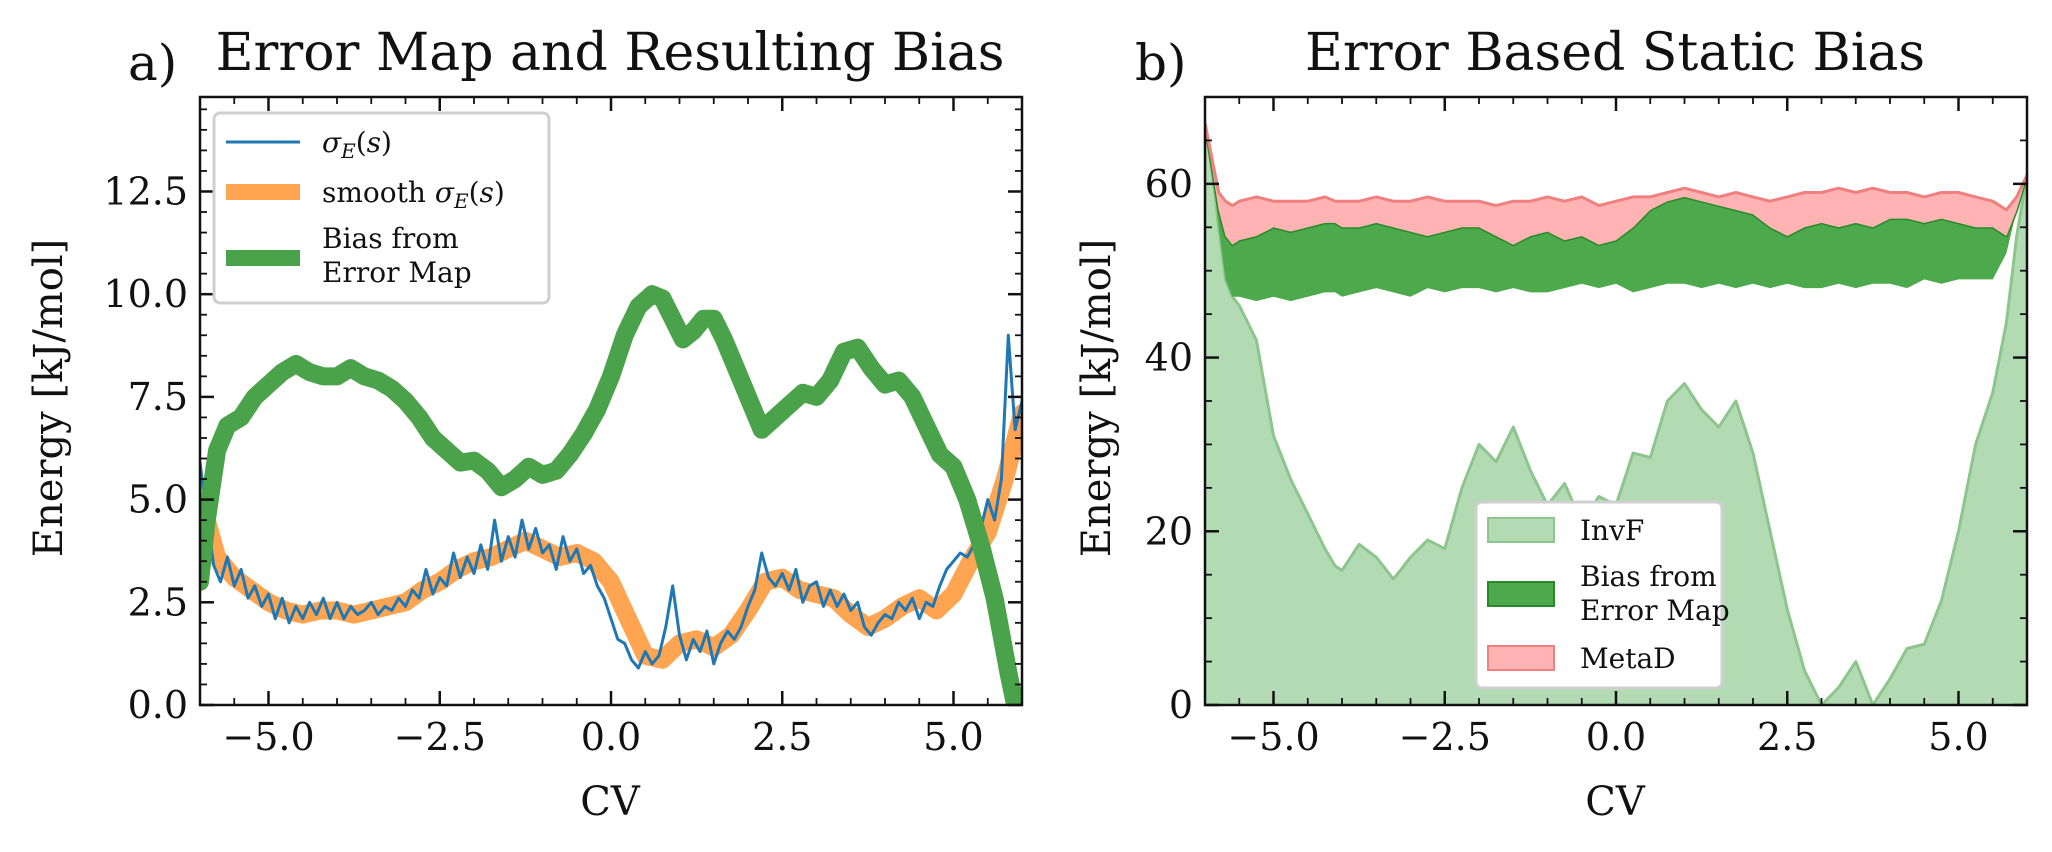 This screenshot has height=852, width=2052. I want to click on panel-a-ytick-label: 7.5, so click(158, 397).